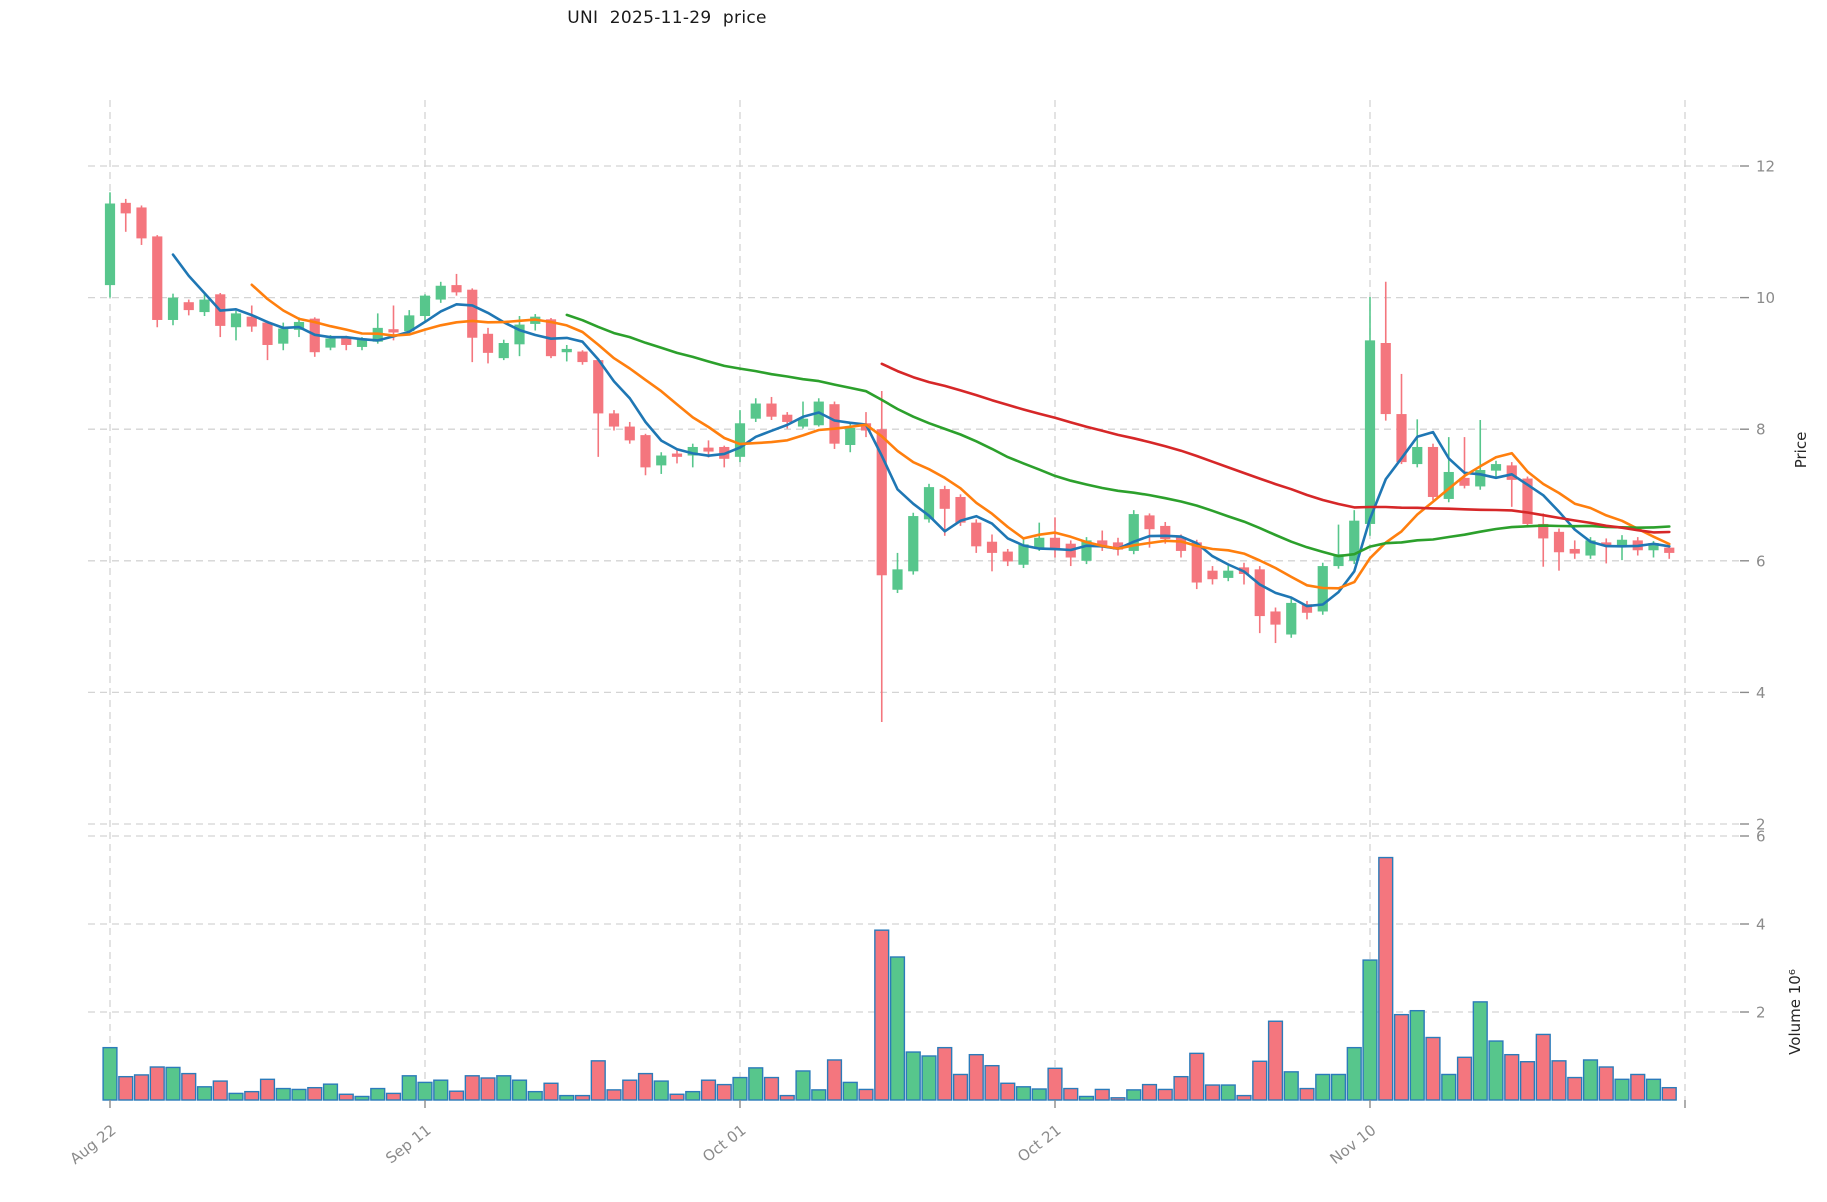 The height and width of the screenshot is (1202, 1827). Describe the element at coordinates (1761, 693) in the screenshot. I see `price-tick-label: 4` at that location.